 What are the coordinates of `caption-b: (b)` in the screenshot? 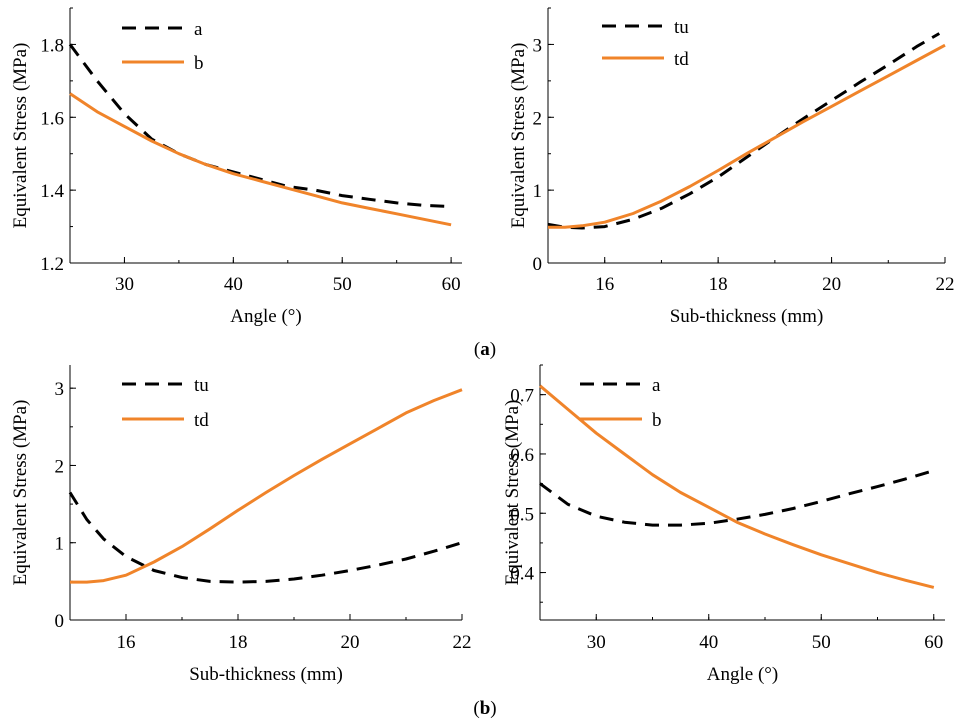 It's located at (484, 708).